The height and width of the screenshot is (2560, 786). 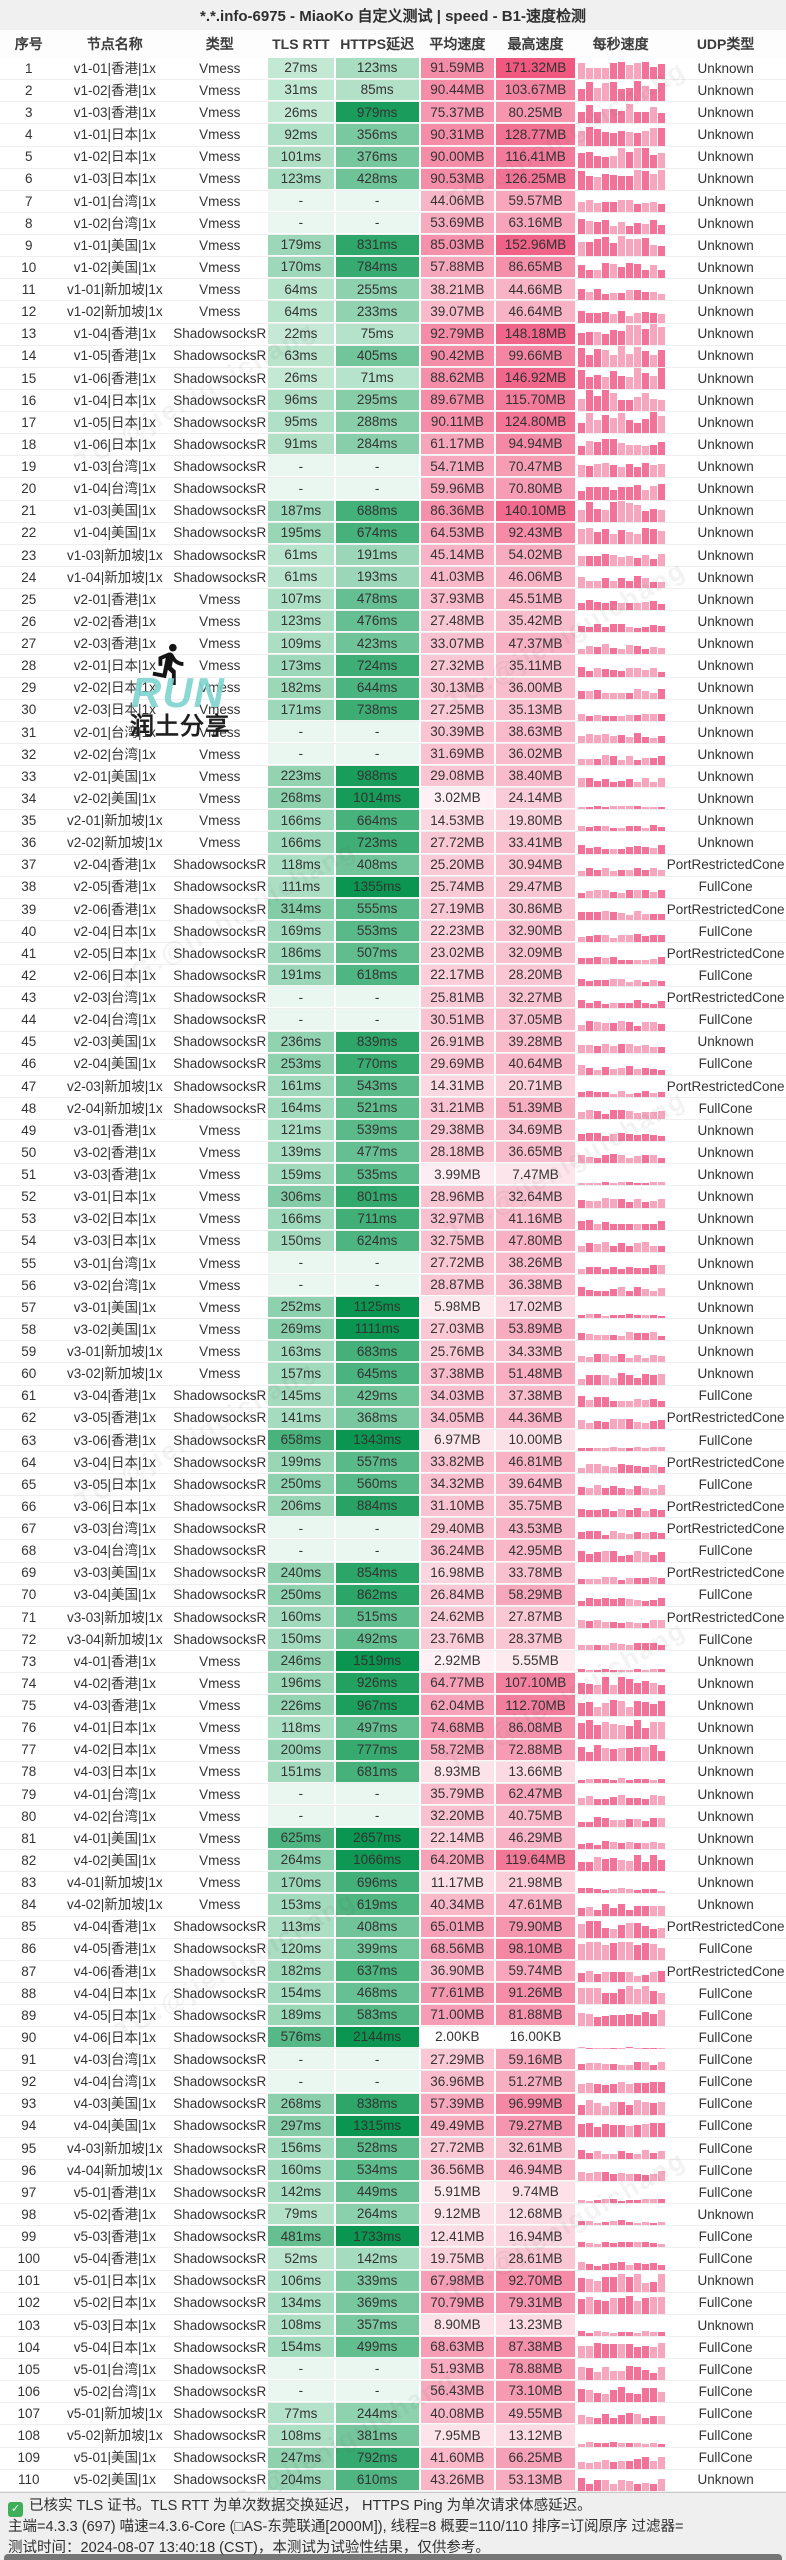 What do you see at coordinates (114, 1838) in the screenshot?
I see `cell-node-name: v4-01|美国|1x` at bounding box center [114, 1838].